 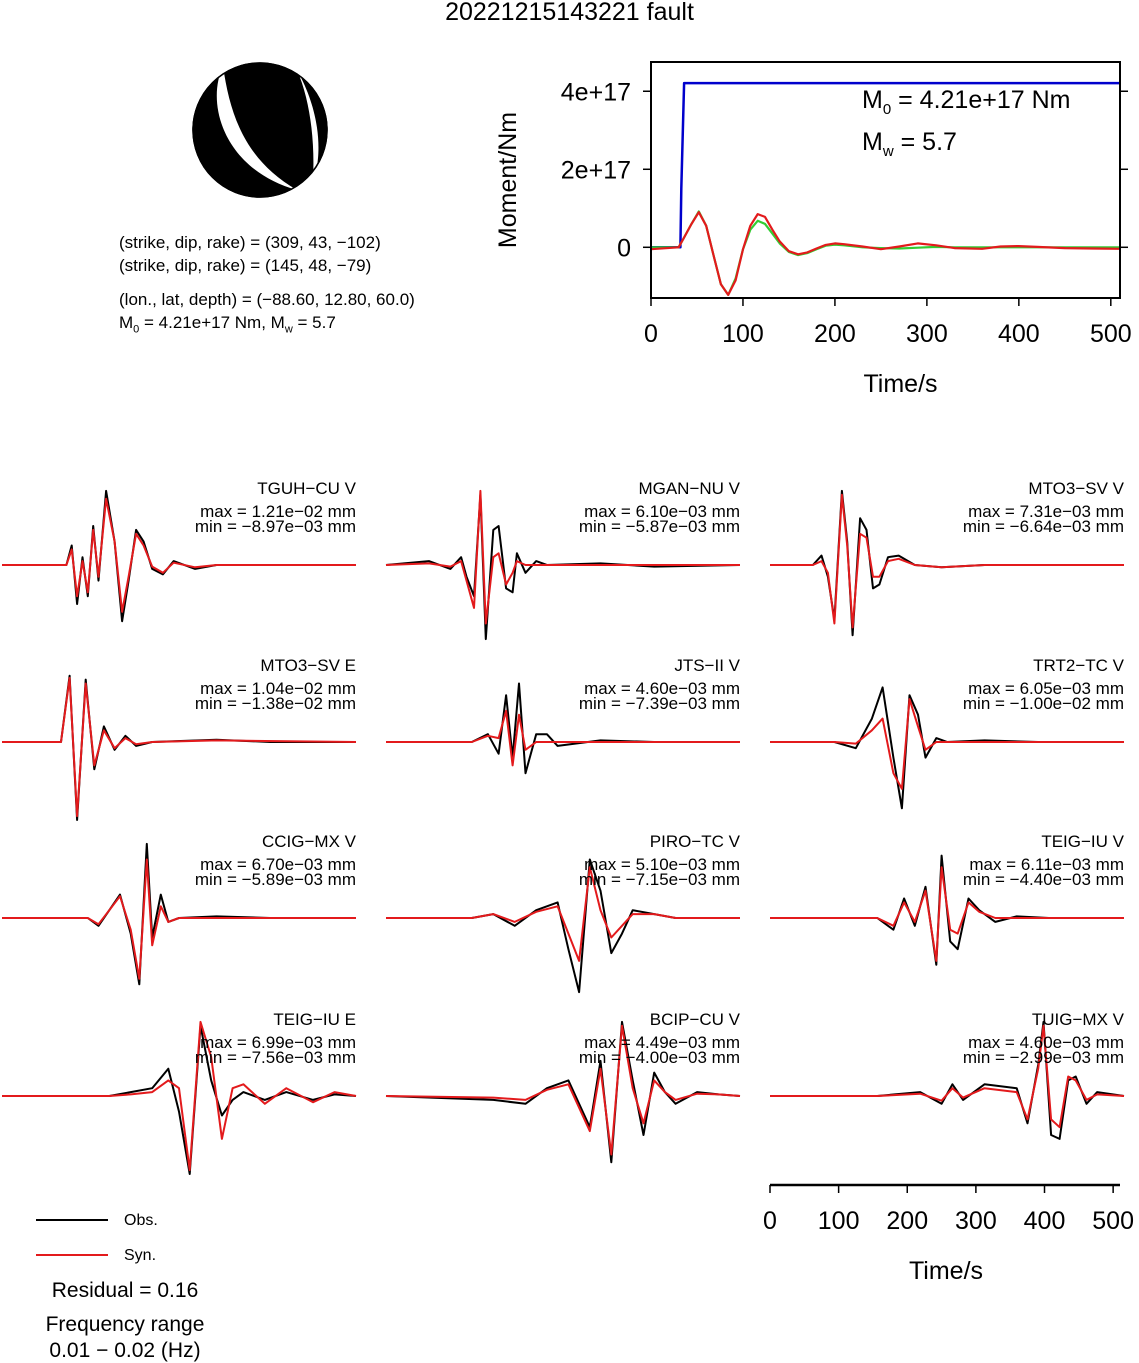 What do you see at coordinates (125, 1350) in the screenshot?
I see `frequency-range-value: 0.01 − 0.02 (Hz)` at bounding box center [125, 1350].